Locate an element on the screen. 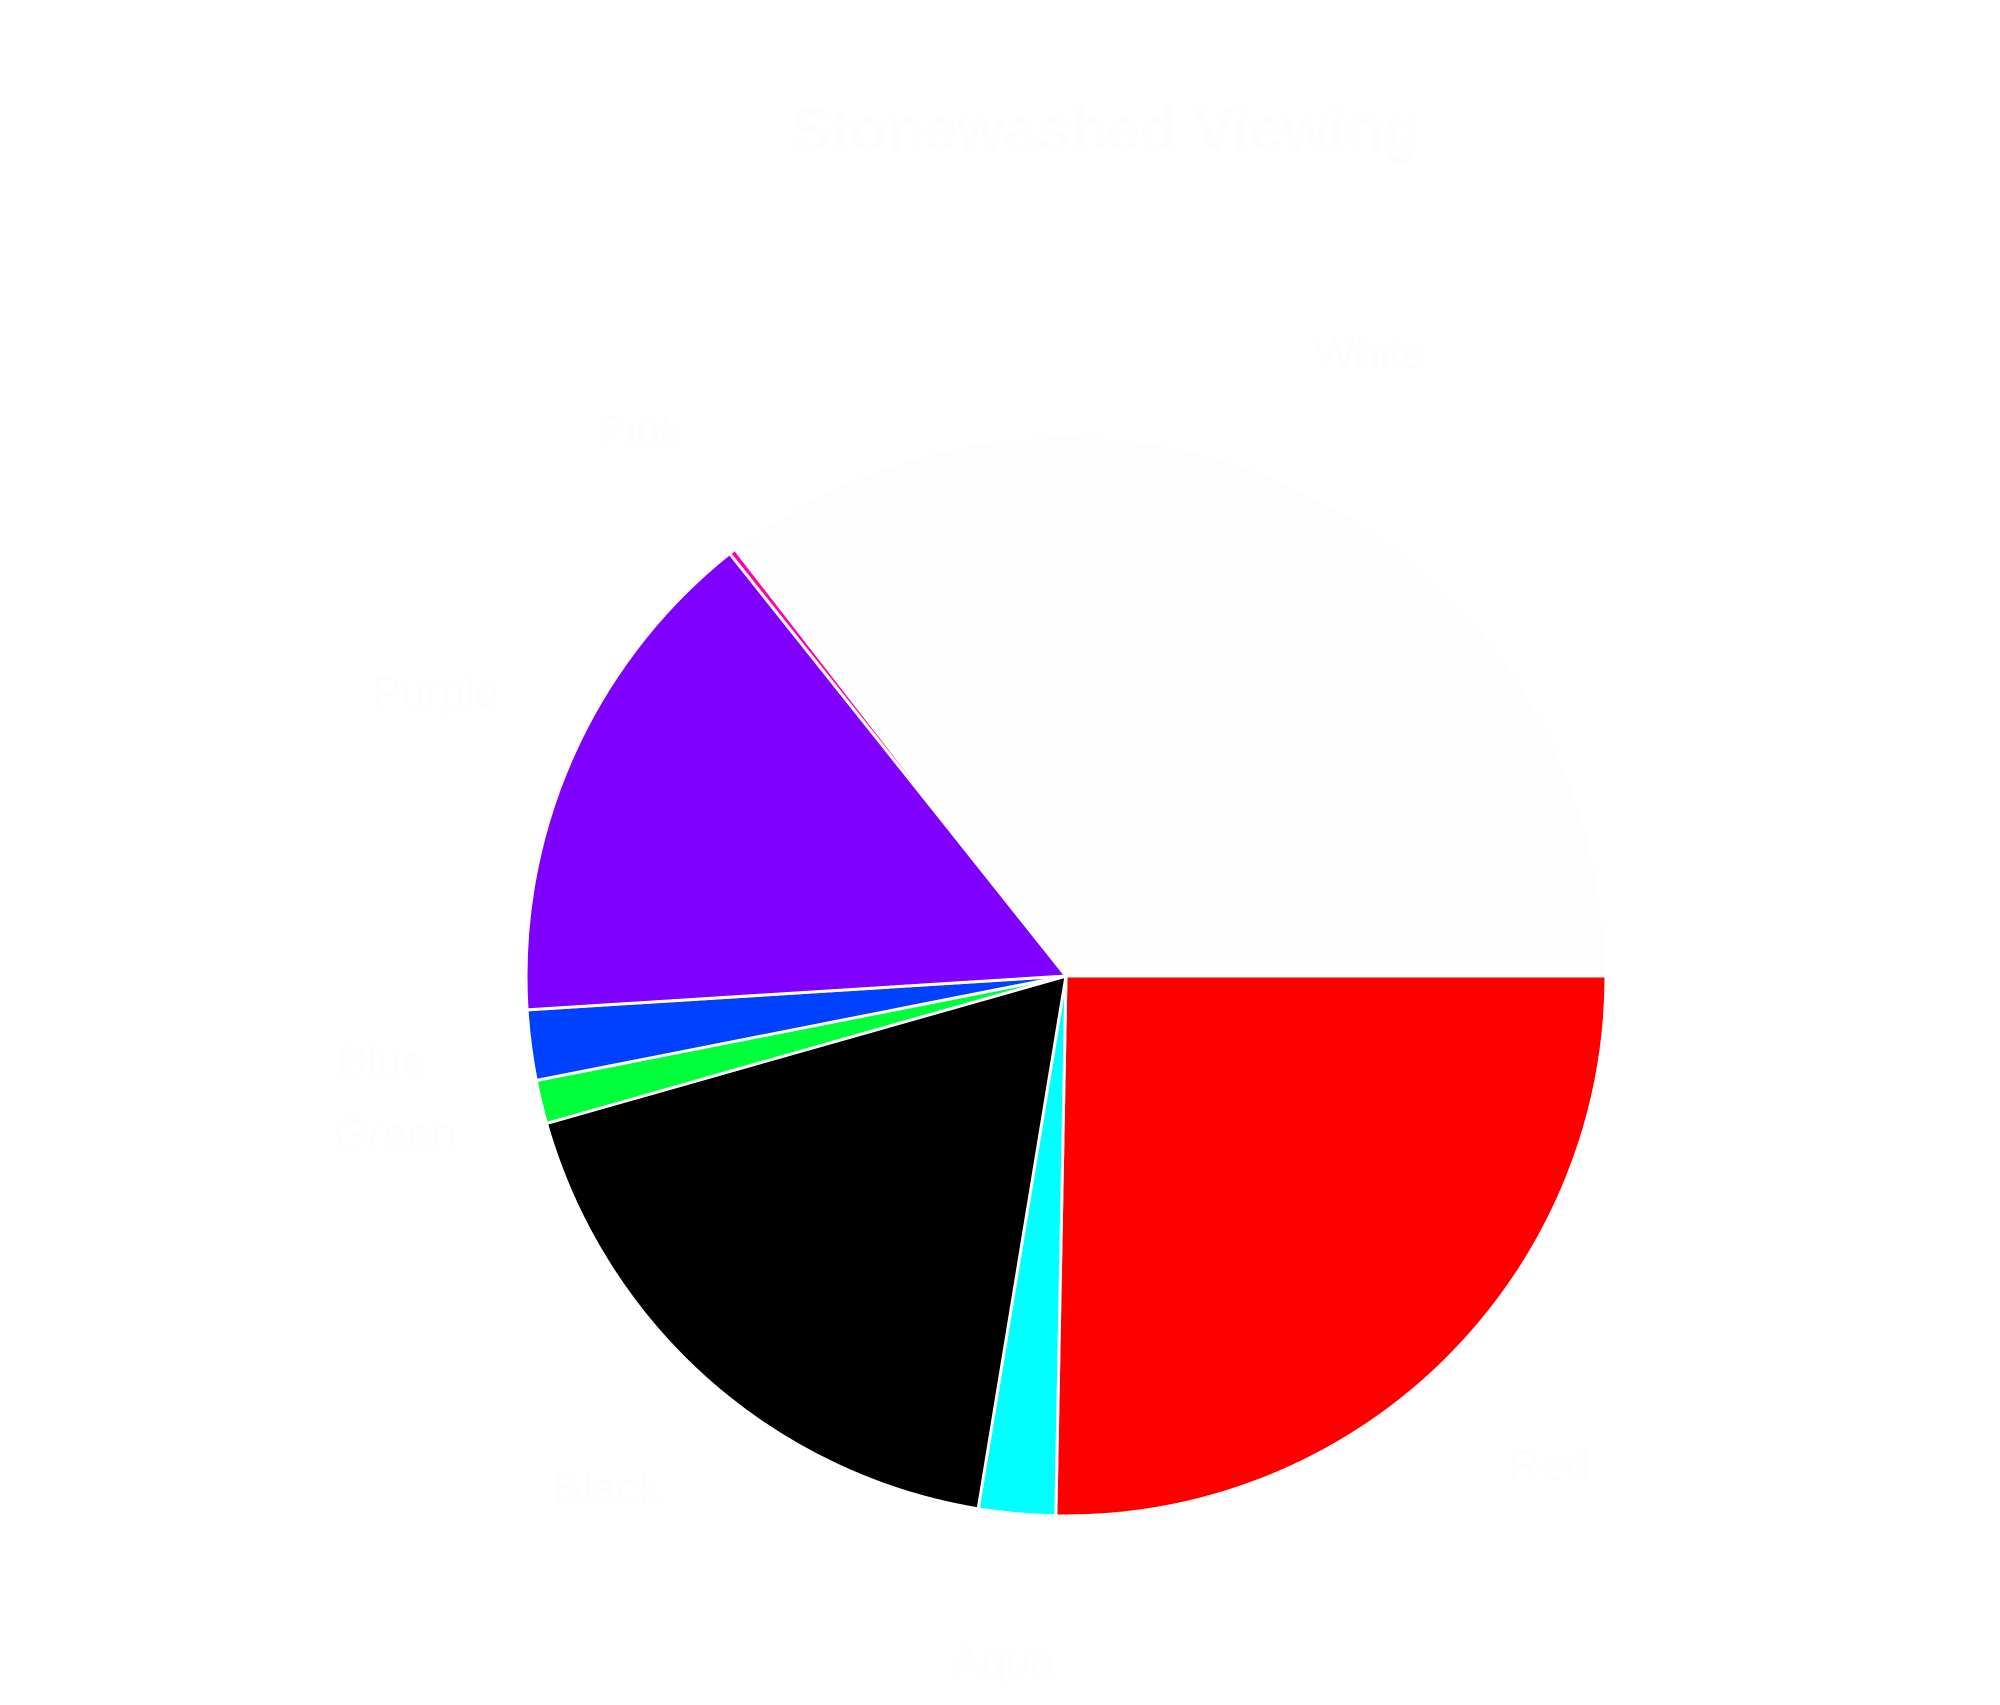 The height and width of the screenshot is (1705, 2000). slice-label-pink: Pink is located at coordinates (640, 430).